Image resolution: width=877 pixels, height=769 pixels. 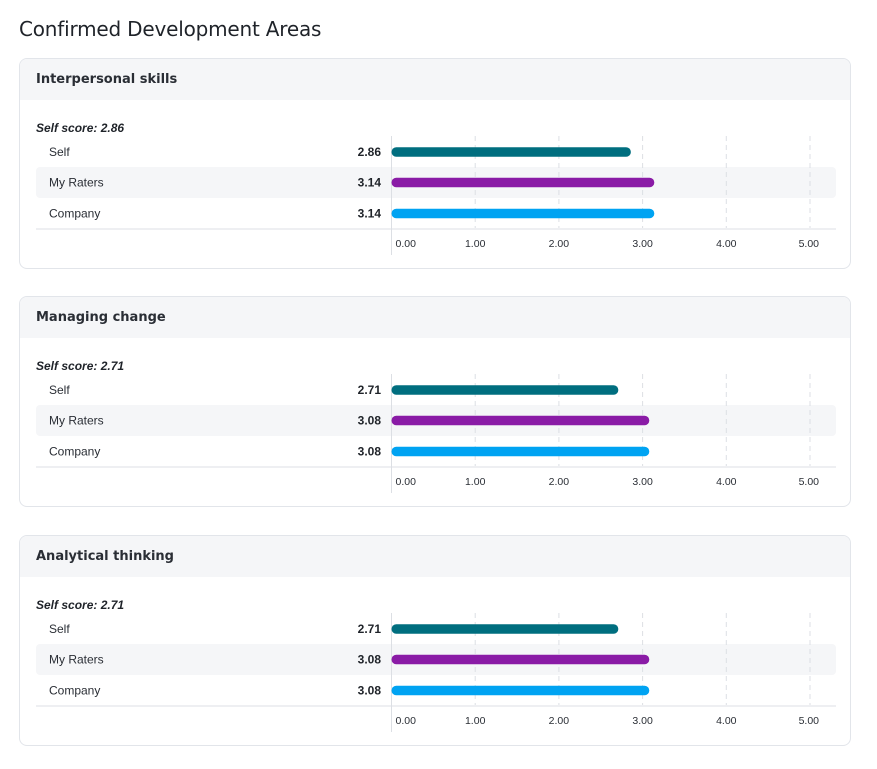 I want to click on card-title: Managing change, so click(x=435, y=317).